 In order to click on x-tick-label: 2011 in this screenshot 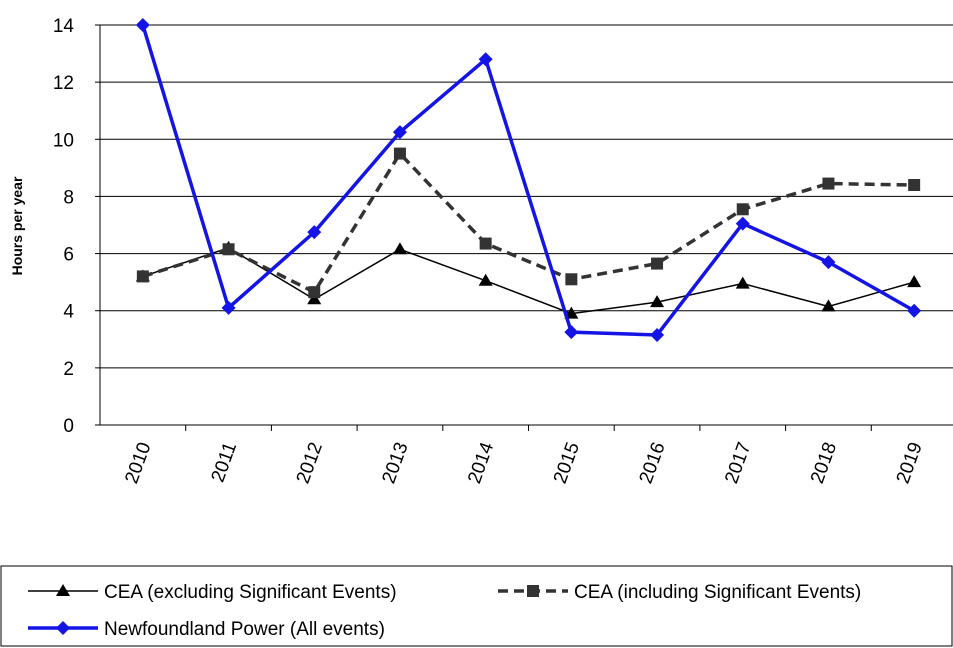, I will do `click(225, 463)`.